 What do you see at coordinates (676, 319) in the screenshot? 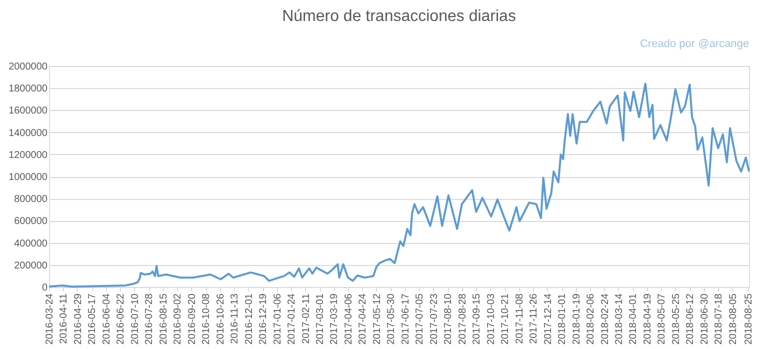
I see `x-tick-label: 2018-05-25` at bounding box center [676, 319].